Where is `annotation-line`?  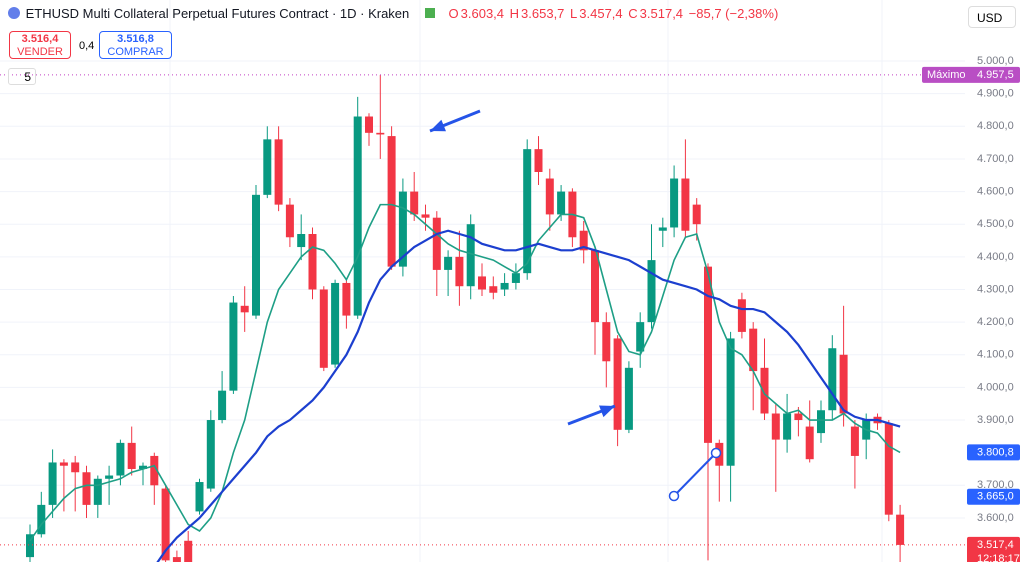 annotation-line is located at coordinates (695, 474).